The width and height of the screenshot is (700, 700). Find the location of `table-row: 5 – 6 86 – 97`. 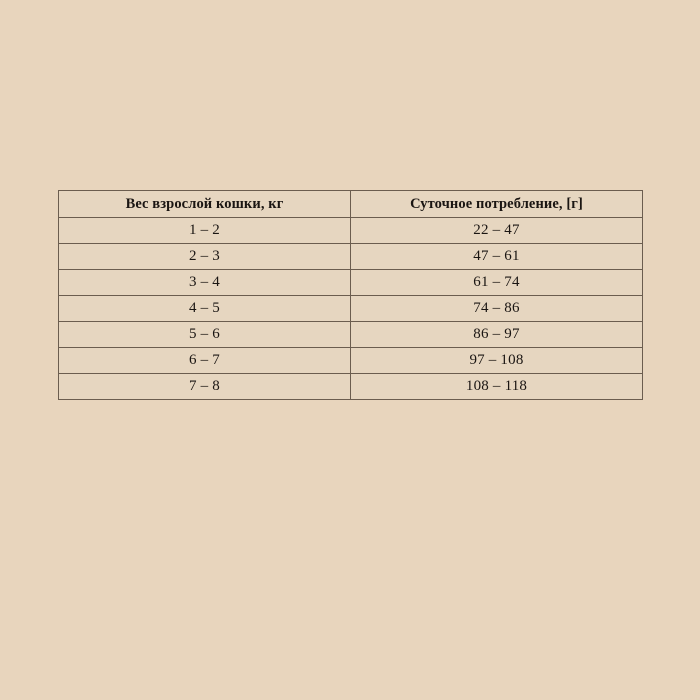

table-row: 5 – 6 86 – 97 is located at coordinates (350, 334).